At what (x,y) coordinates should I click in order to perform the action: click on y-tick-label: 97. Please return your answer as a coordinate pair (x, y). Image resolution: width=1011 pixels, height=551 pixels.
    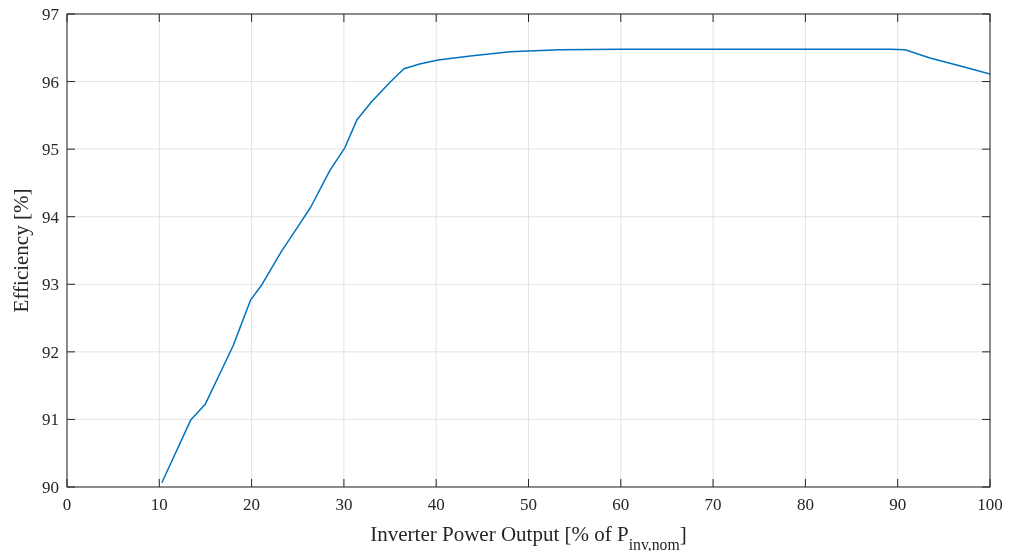
    Looking at the image, I should click on (51, 14).